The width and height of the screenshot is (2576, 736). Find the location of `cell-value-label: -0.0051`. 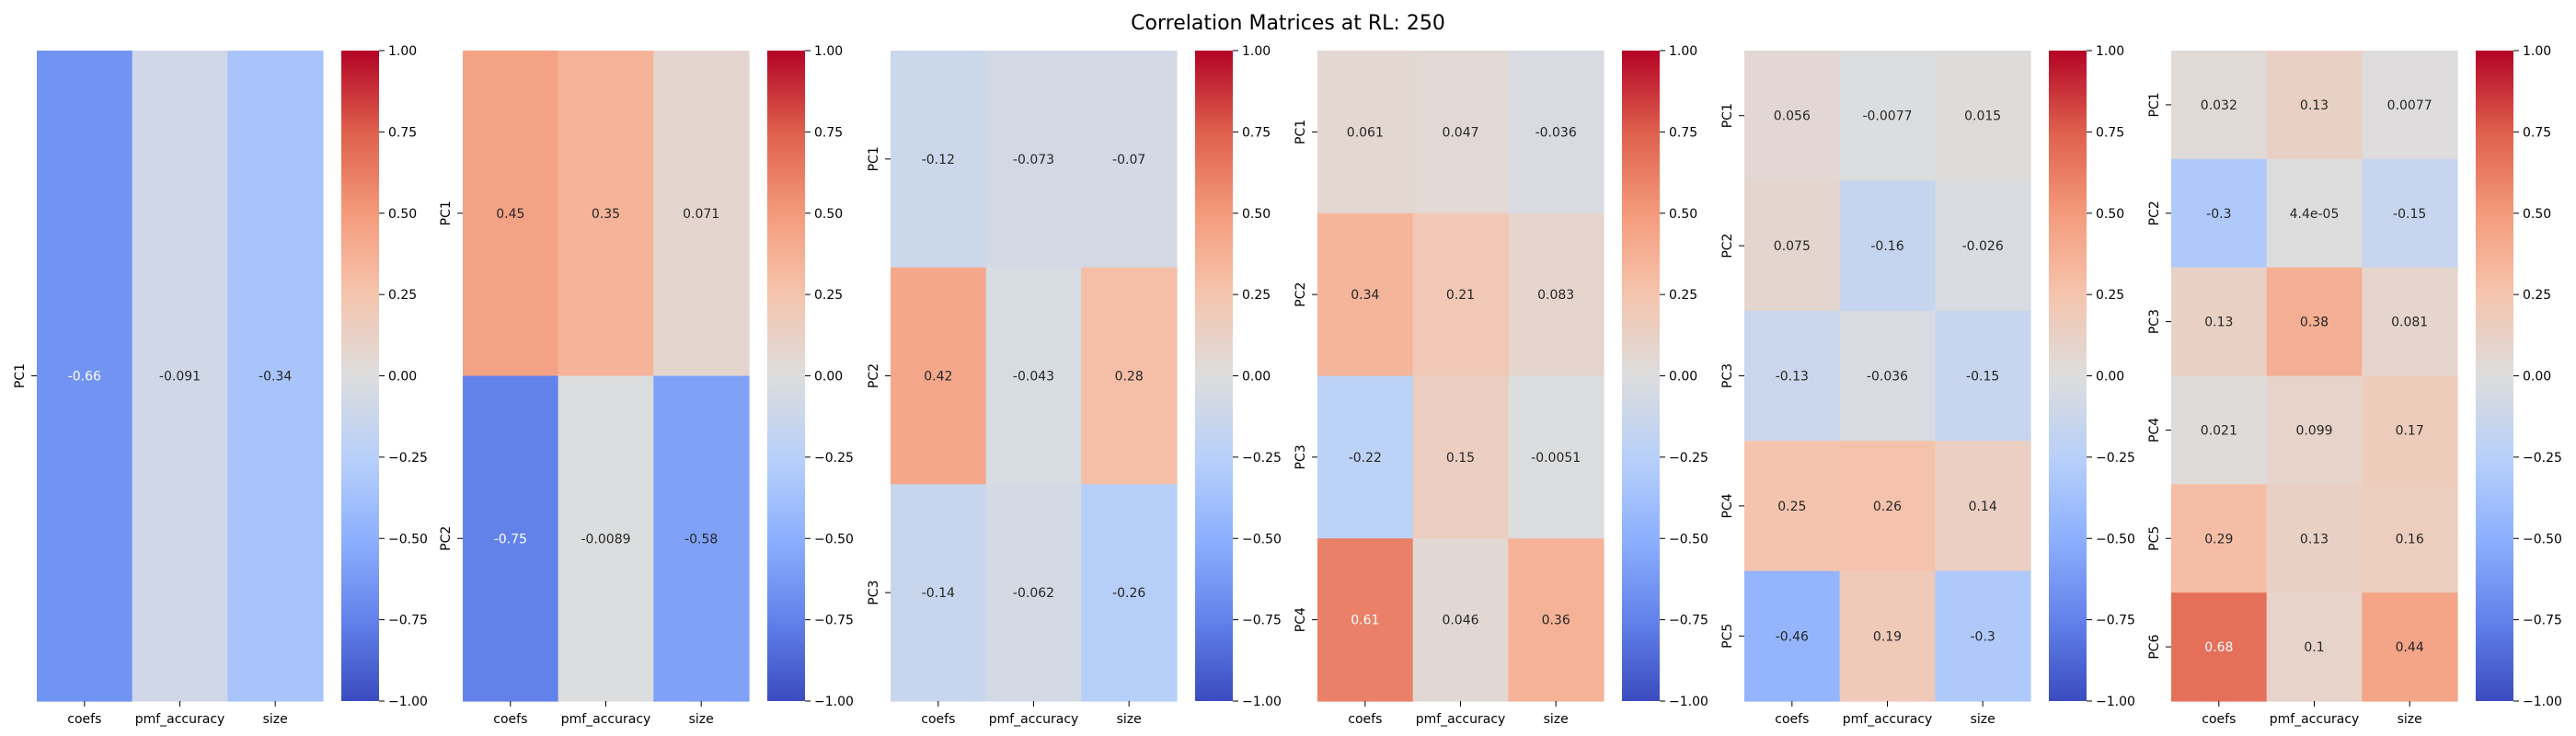

cell-value-label: -0.0051 is located at coordinates (1556, 458).